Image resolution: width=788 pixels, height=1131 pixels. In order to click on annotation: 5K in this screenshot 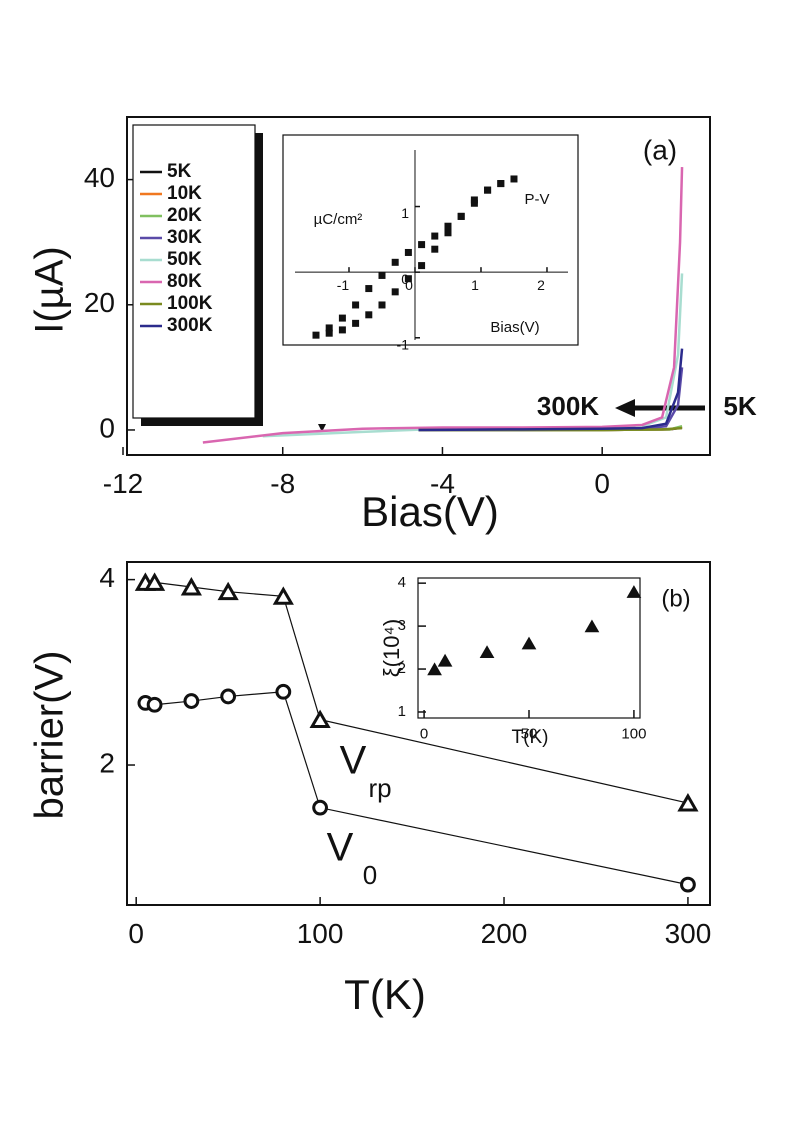, I will do `click(739, 406)`.